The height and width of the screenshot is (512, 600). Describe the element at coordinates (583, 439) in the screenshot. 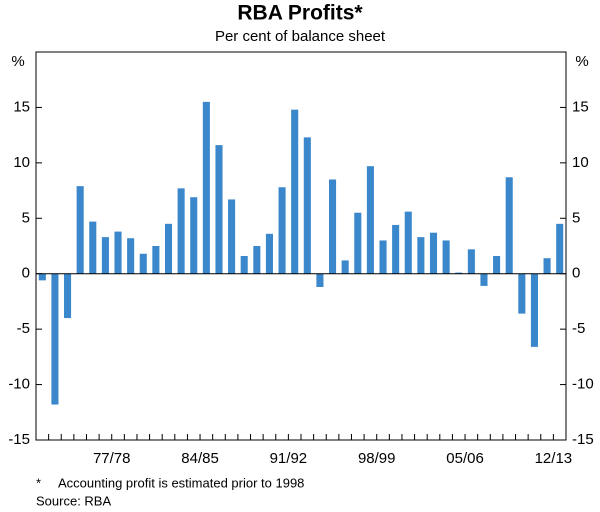

I see `y2-tick-label: -15` at that location.